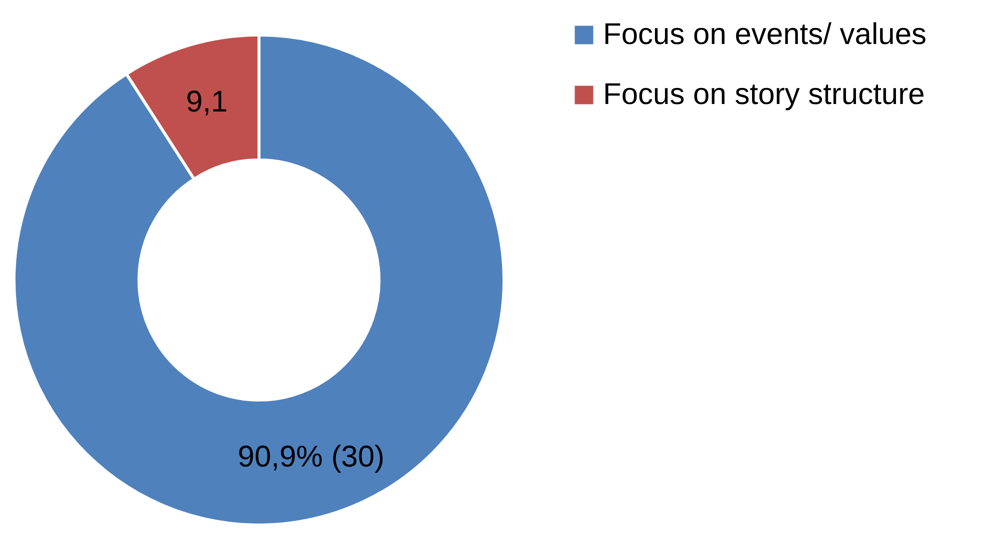 Image resolution: width=988 pixels, height=555 pixels. I want to click on legend-label: Focus on events/ values, so click(765, 34).